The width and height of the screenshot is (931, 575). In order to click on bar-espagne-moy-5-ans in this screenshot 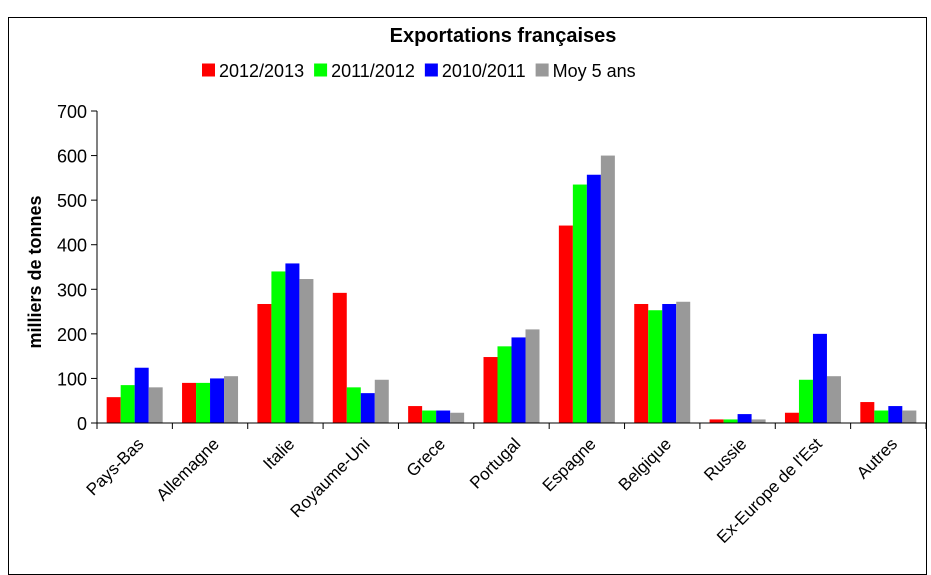, I will do `click(607, 289)`.